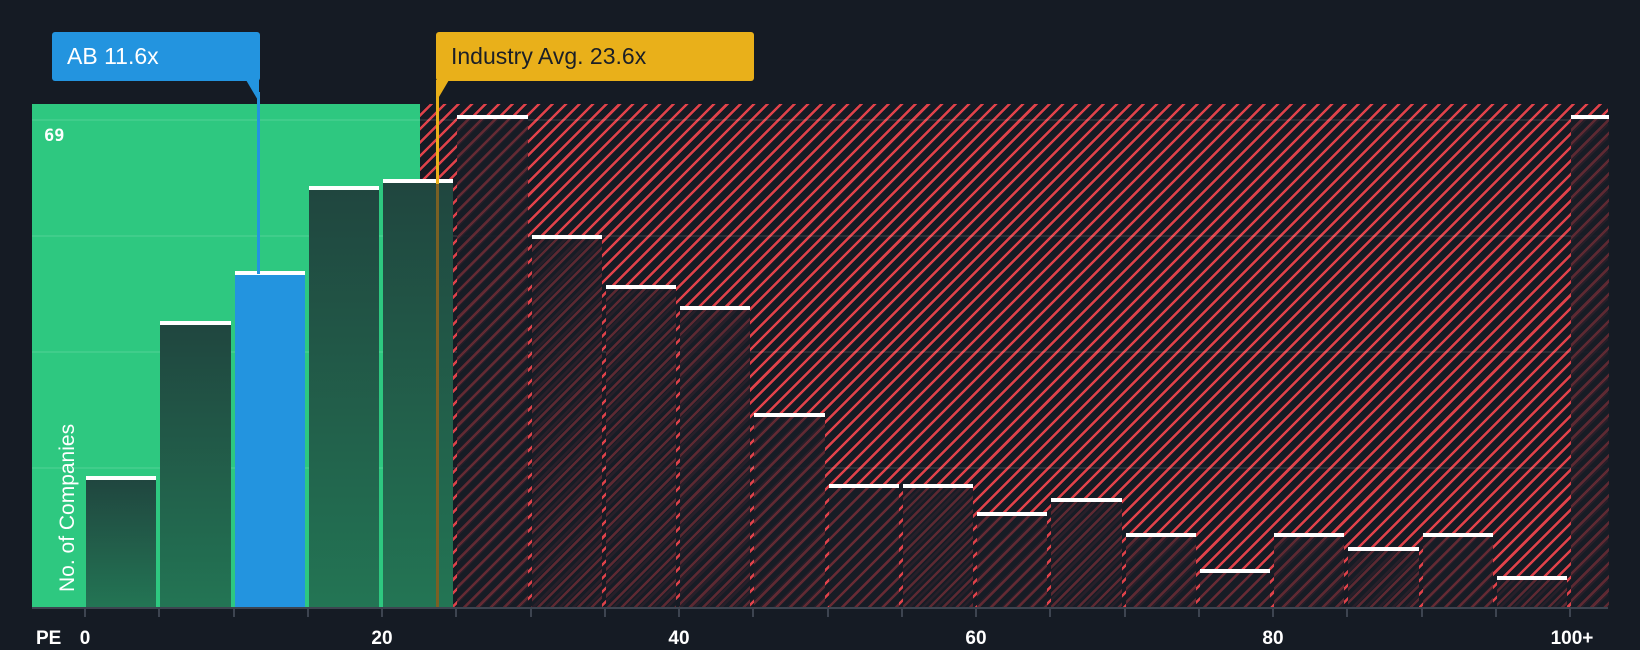 Image resolution: width=1640 pixels, height=650 pixels. I want to click on x-tick-label: 100+, so click(1572, 638).